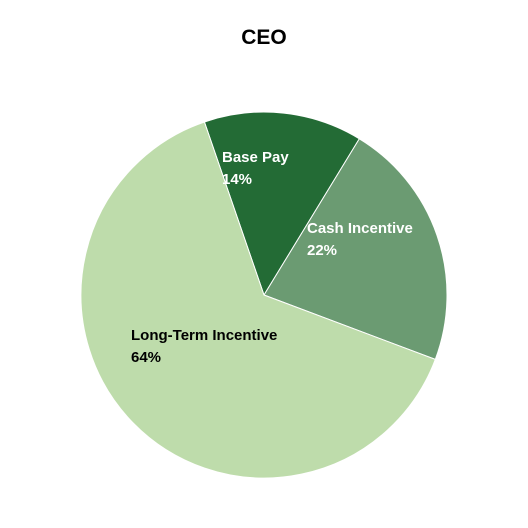 The height and width of the screenshot is (528, 528). Describe the element at coordinates (204, 346) in the screenshot. I see `slice-label-long-term-incentive: Long-Term Incentive 64%` at that location.